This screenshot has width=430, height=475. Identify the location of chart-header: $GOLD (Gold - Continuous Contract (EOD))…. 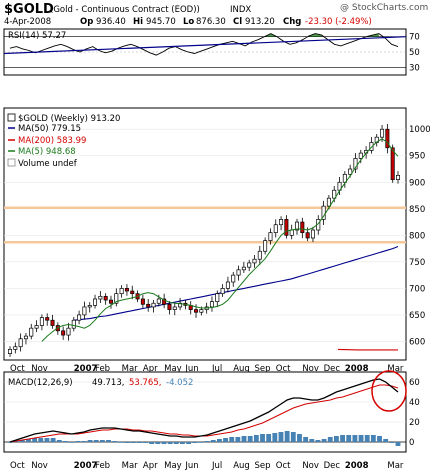
(216, 14).